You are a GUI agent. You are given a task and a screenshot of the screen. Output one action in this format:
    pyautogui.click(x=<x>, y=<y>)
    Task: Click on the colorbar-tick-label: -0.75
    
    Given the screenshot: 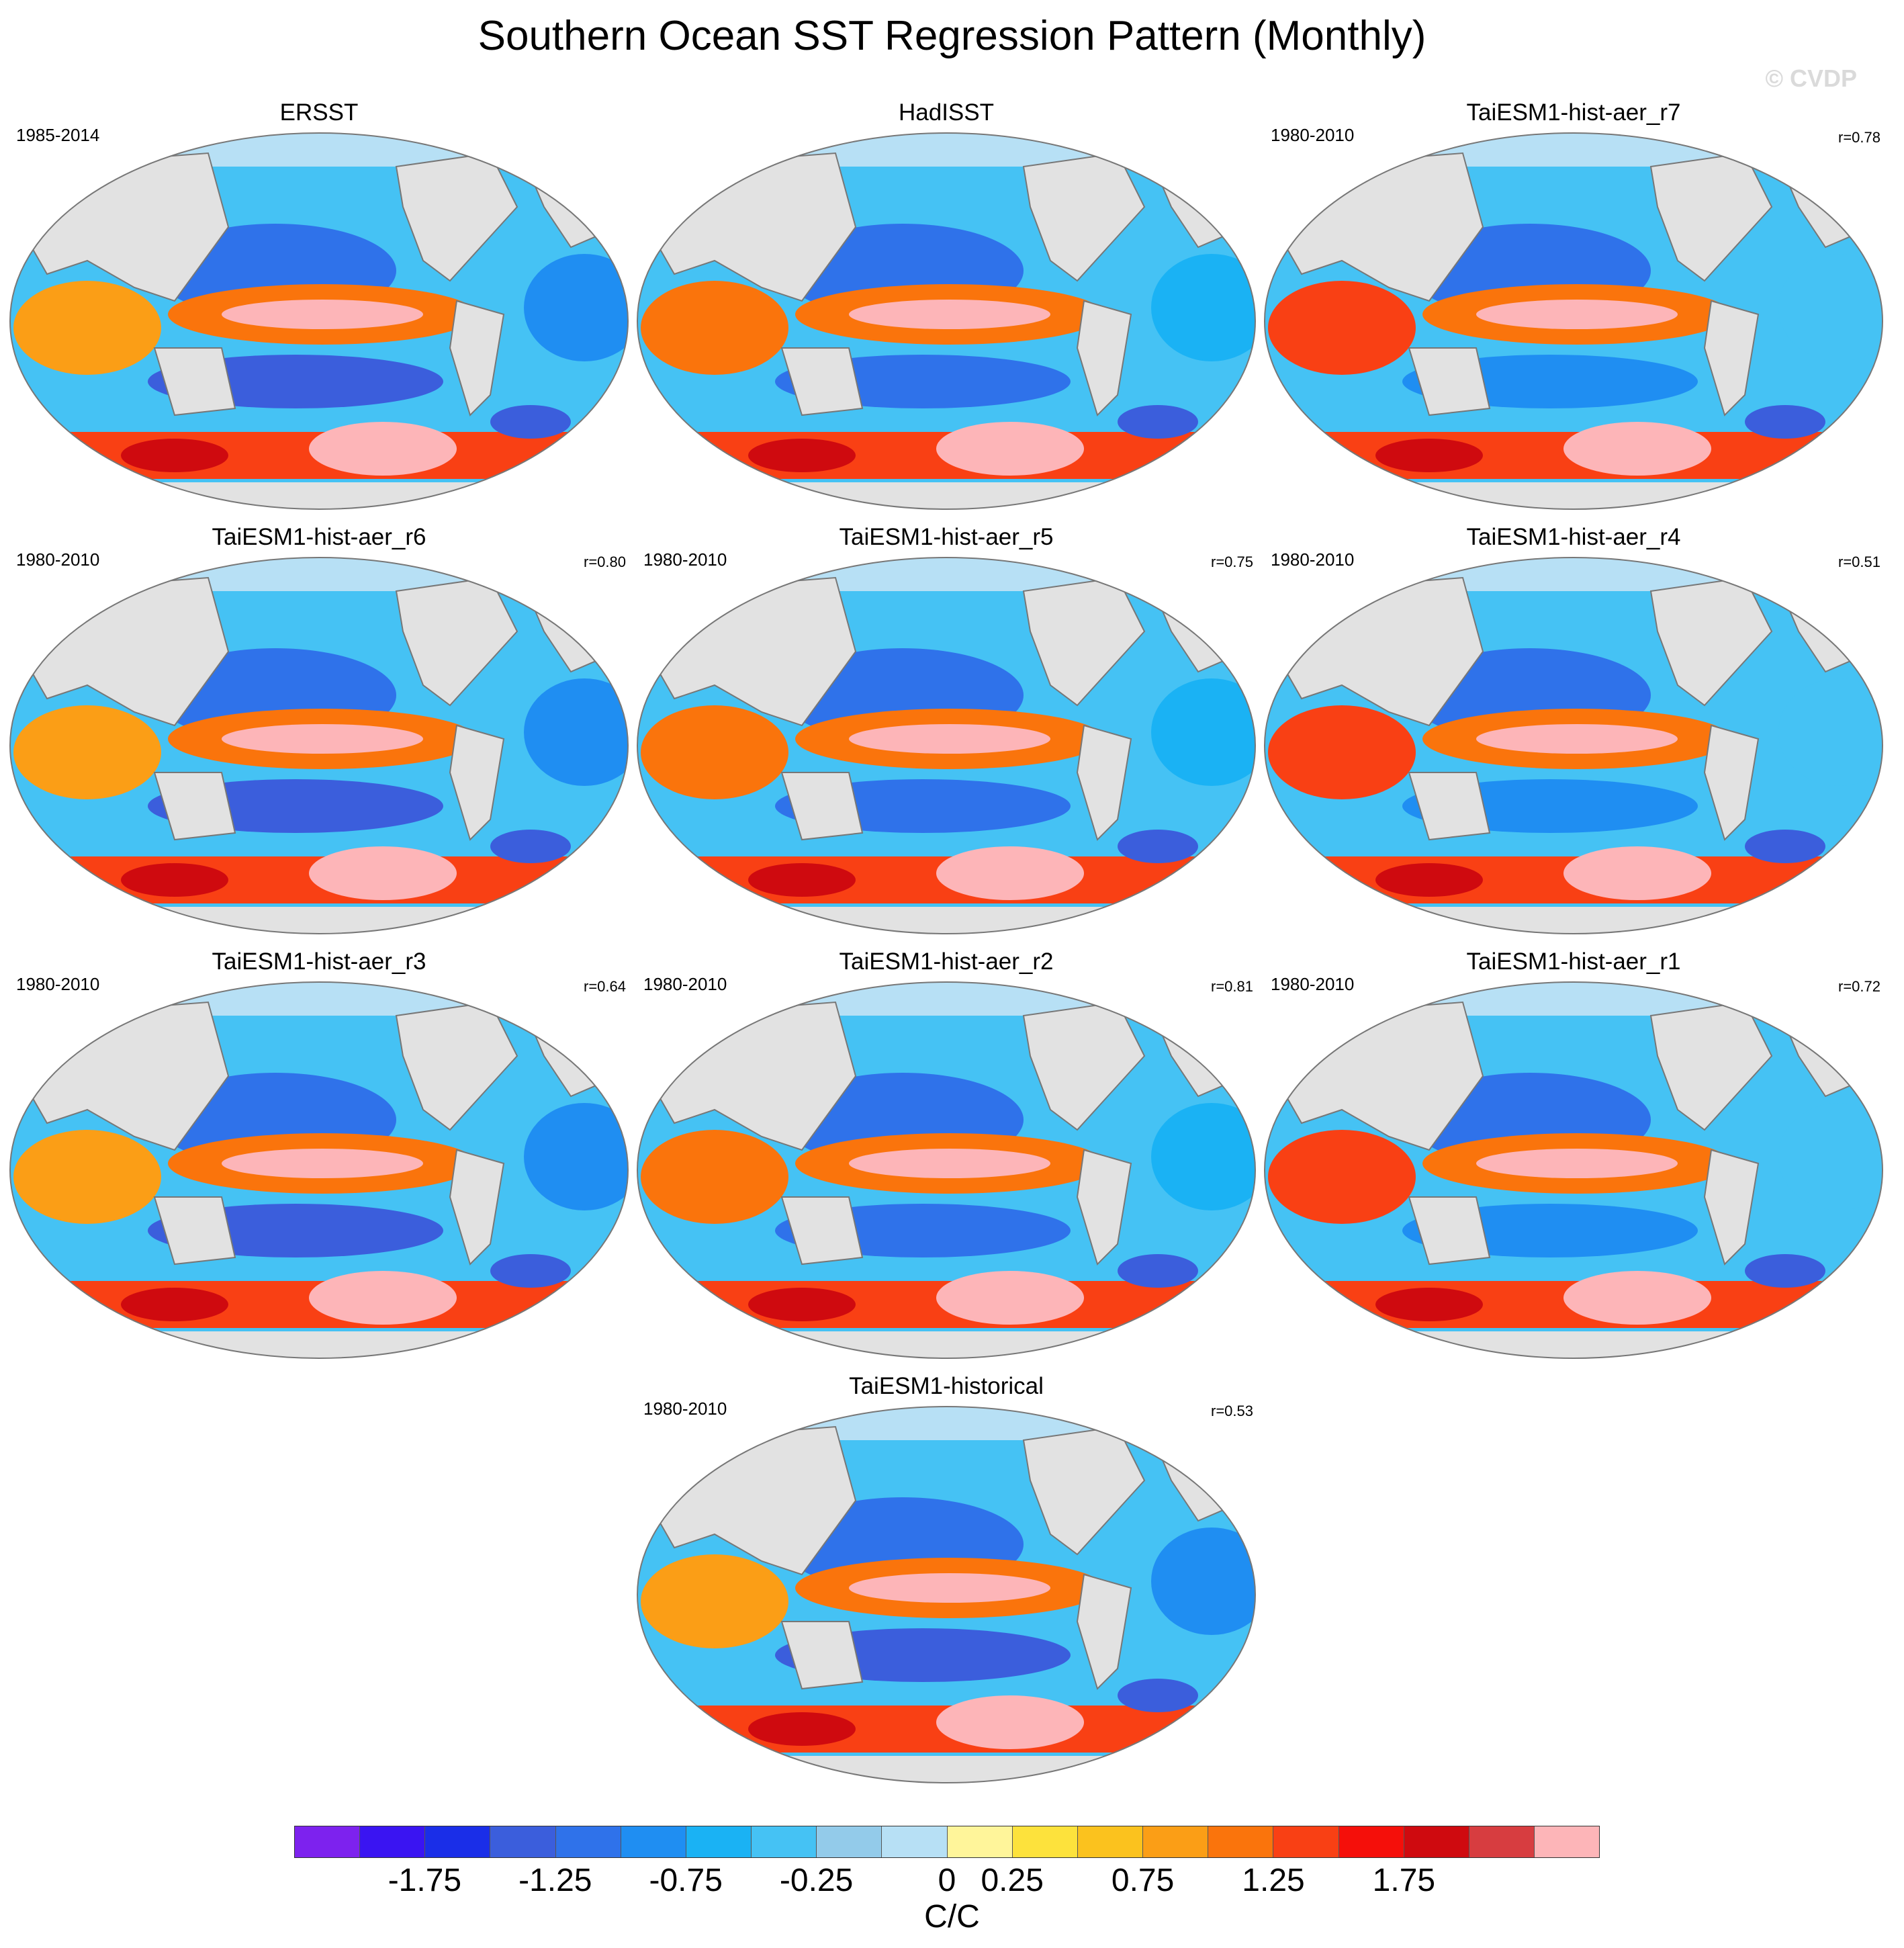 What is the action you would take?
    pyautogui.click(x=686, y=1880)
    